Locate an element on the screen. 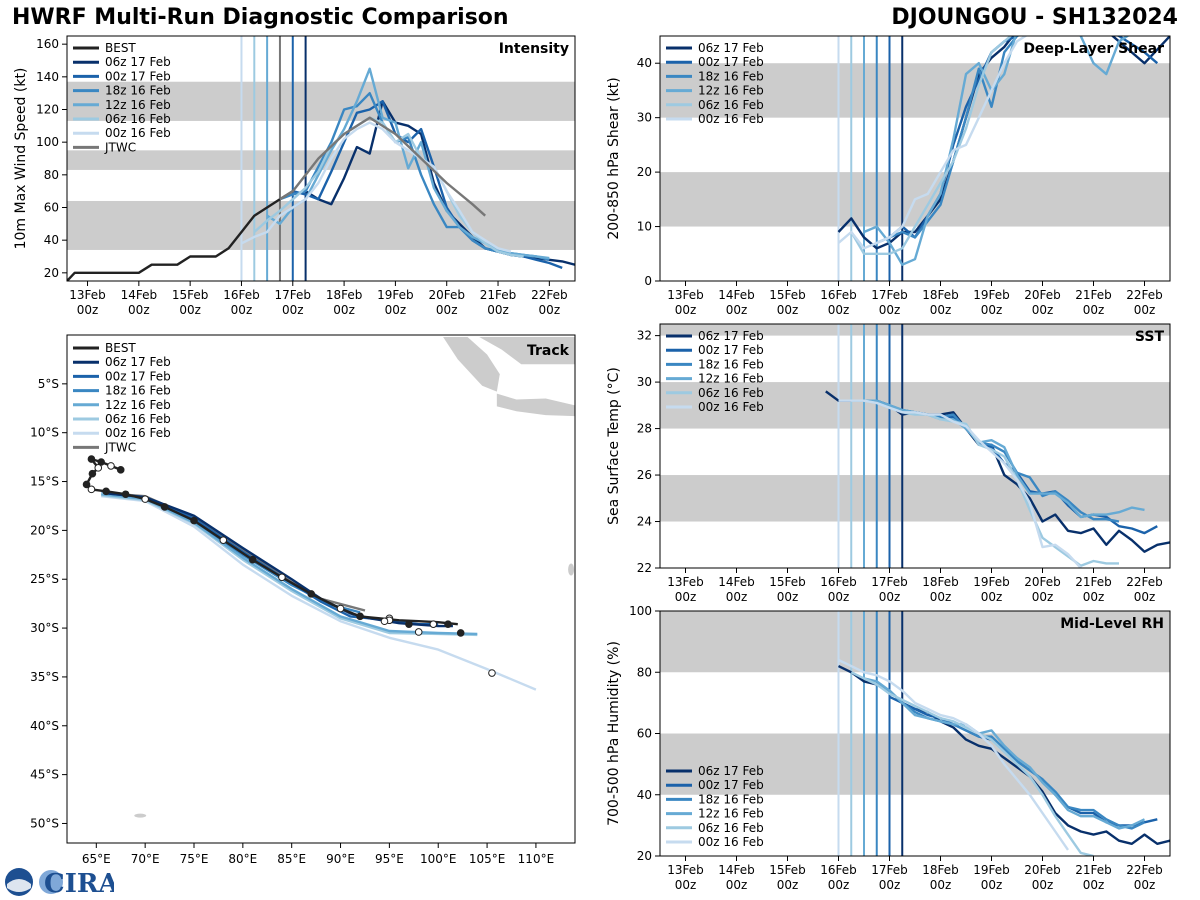 This screenshot has width=1200, height=900. intensity-legend-label: 06z 16 Feb is located at coordinates (138, 119).